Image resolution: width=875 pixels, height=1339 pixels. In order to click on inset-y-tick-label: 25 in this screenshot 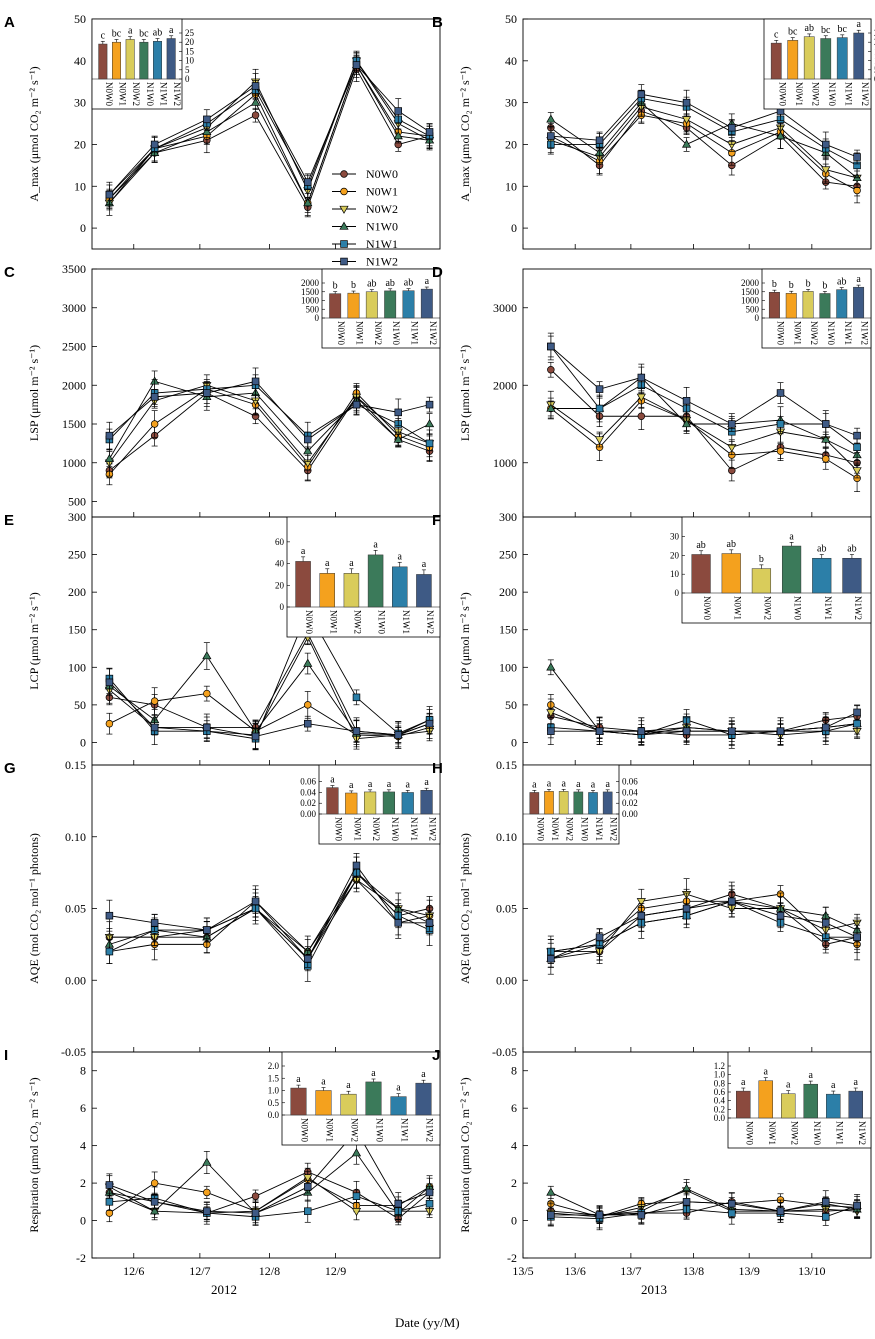, I will do `click(190, 33)`.